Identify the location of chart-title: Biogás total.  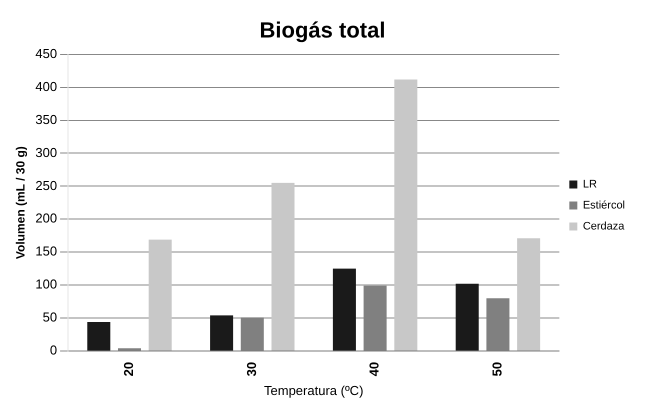
(323, 29).